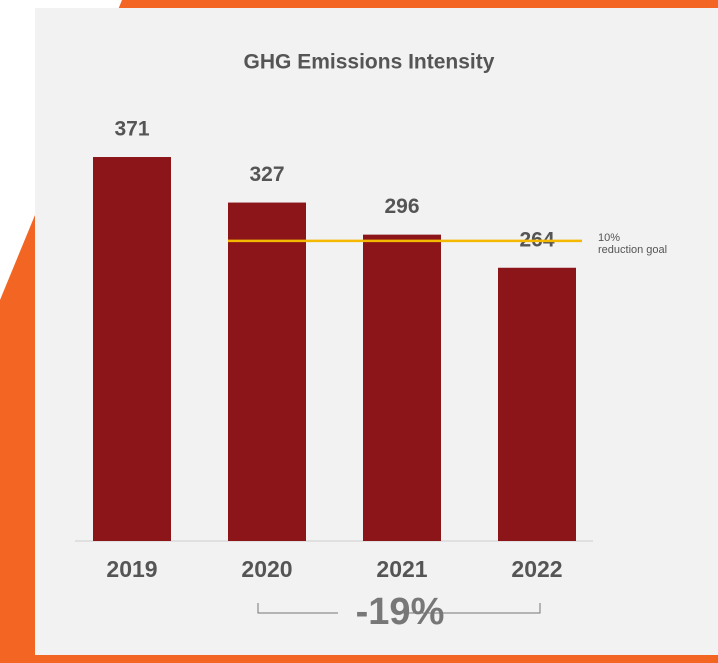 This screenshot has height=663, width=718. What do you see at coordinates (369, 62) in the screenshot?
I see `chart-title: GHG Emissions Intensity` at bounding box center [369, 62].